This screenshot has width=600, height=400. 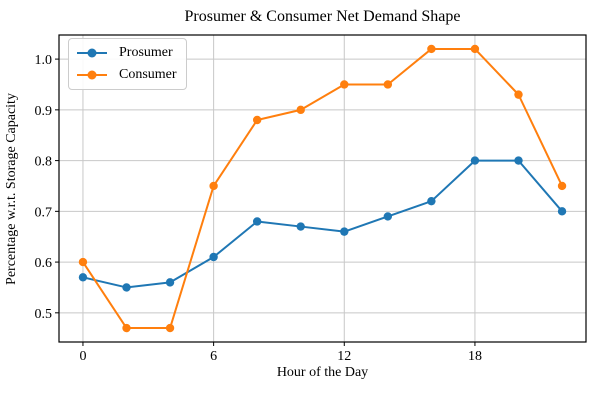 What do you see at coordinates (44, 162) in the screenshot?
I see `y-tick-label: 0.8` at bounding box center [44, 162].